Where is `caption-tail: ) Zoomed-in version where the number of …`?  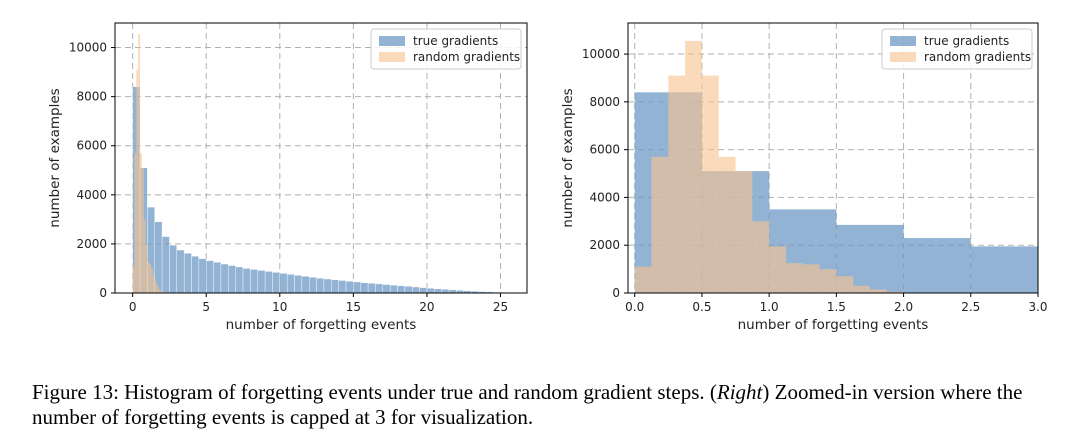 caption-tail: ) Zoomed-in version where the number of … is located at coordinates (527, 404).